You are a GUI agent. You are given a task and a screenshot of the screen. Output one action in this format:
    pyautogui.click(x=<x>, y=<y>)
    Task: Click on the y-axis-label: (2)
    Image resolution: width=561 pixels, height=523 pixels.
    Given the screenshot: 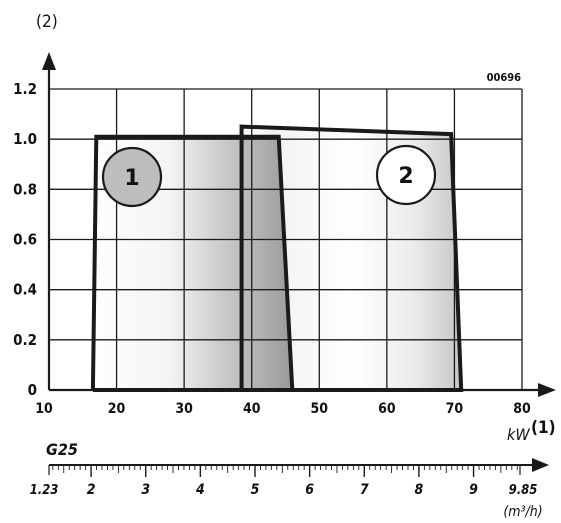 What is the action you would take?
    pyautogui.click(x=47, y=22)
    